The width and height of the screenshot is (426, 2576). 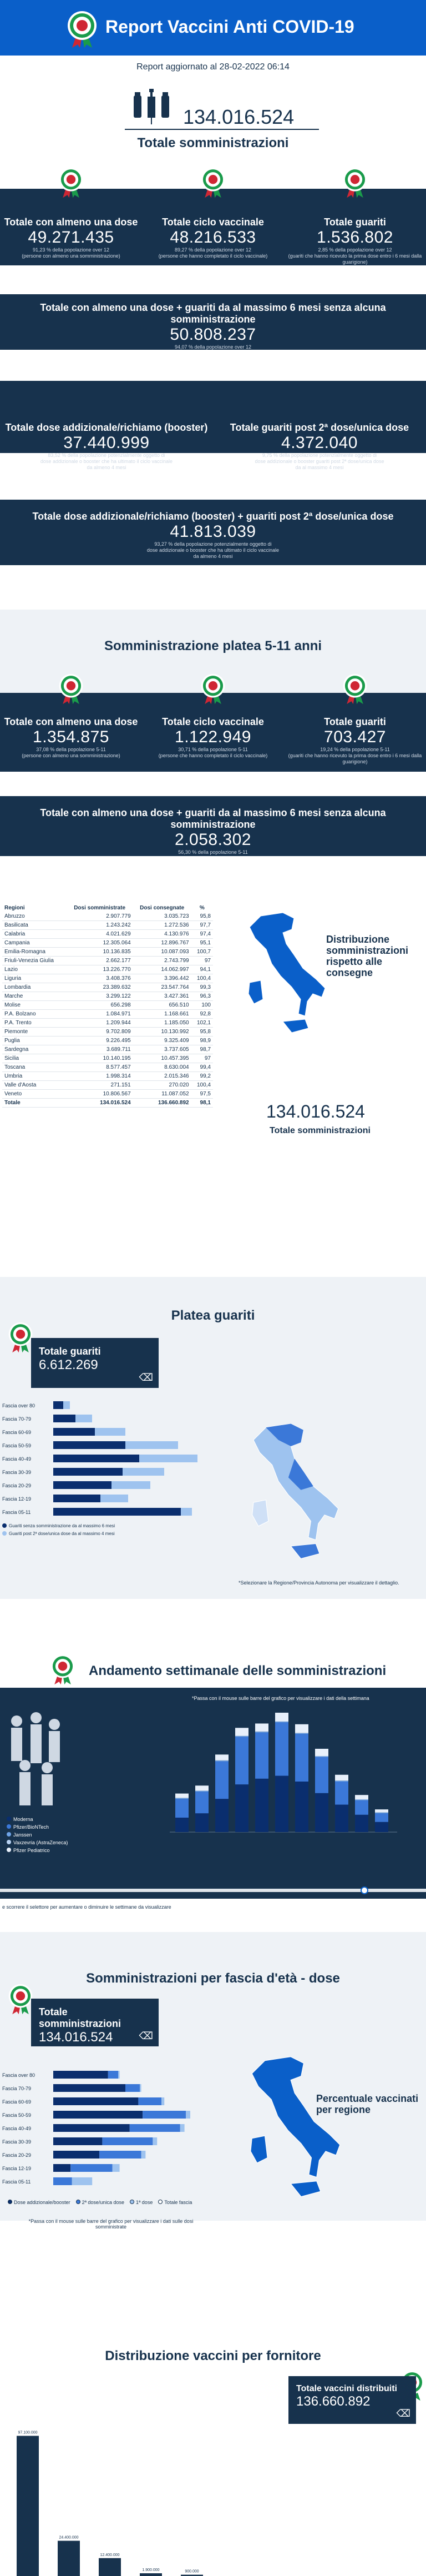 I want to click on table-row: Calabria 4.021.629 4.130.976 97,4, so click(x=107, y=934).